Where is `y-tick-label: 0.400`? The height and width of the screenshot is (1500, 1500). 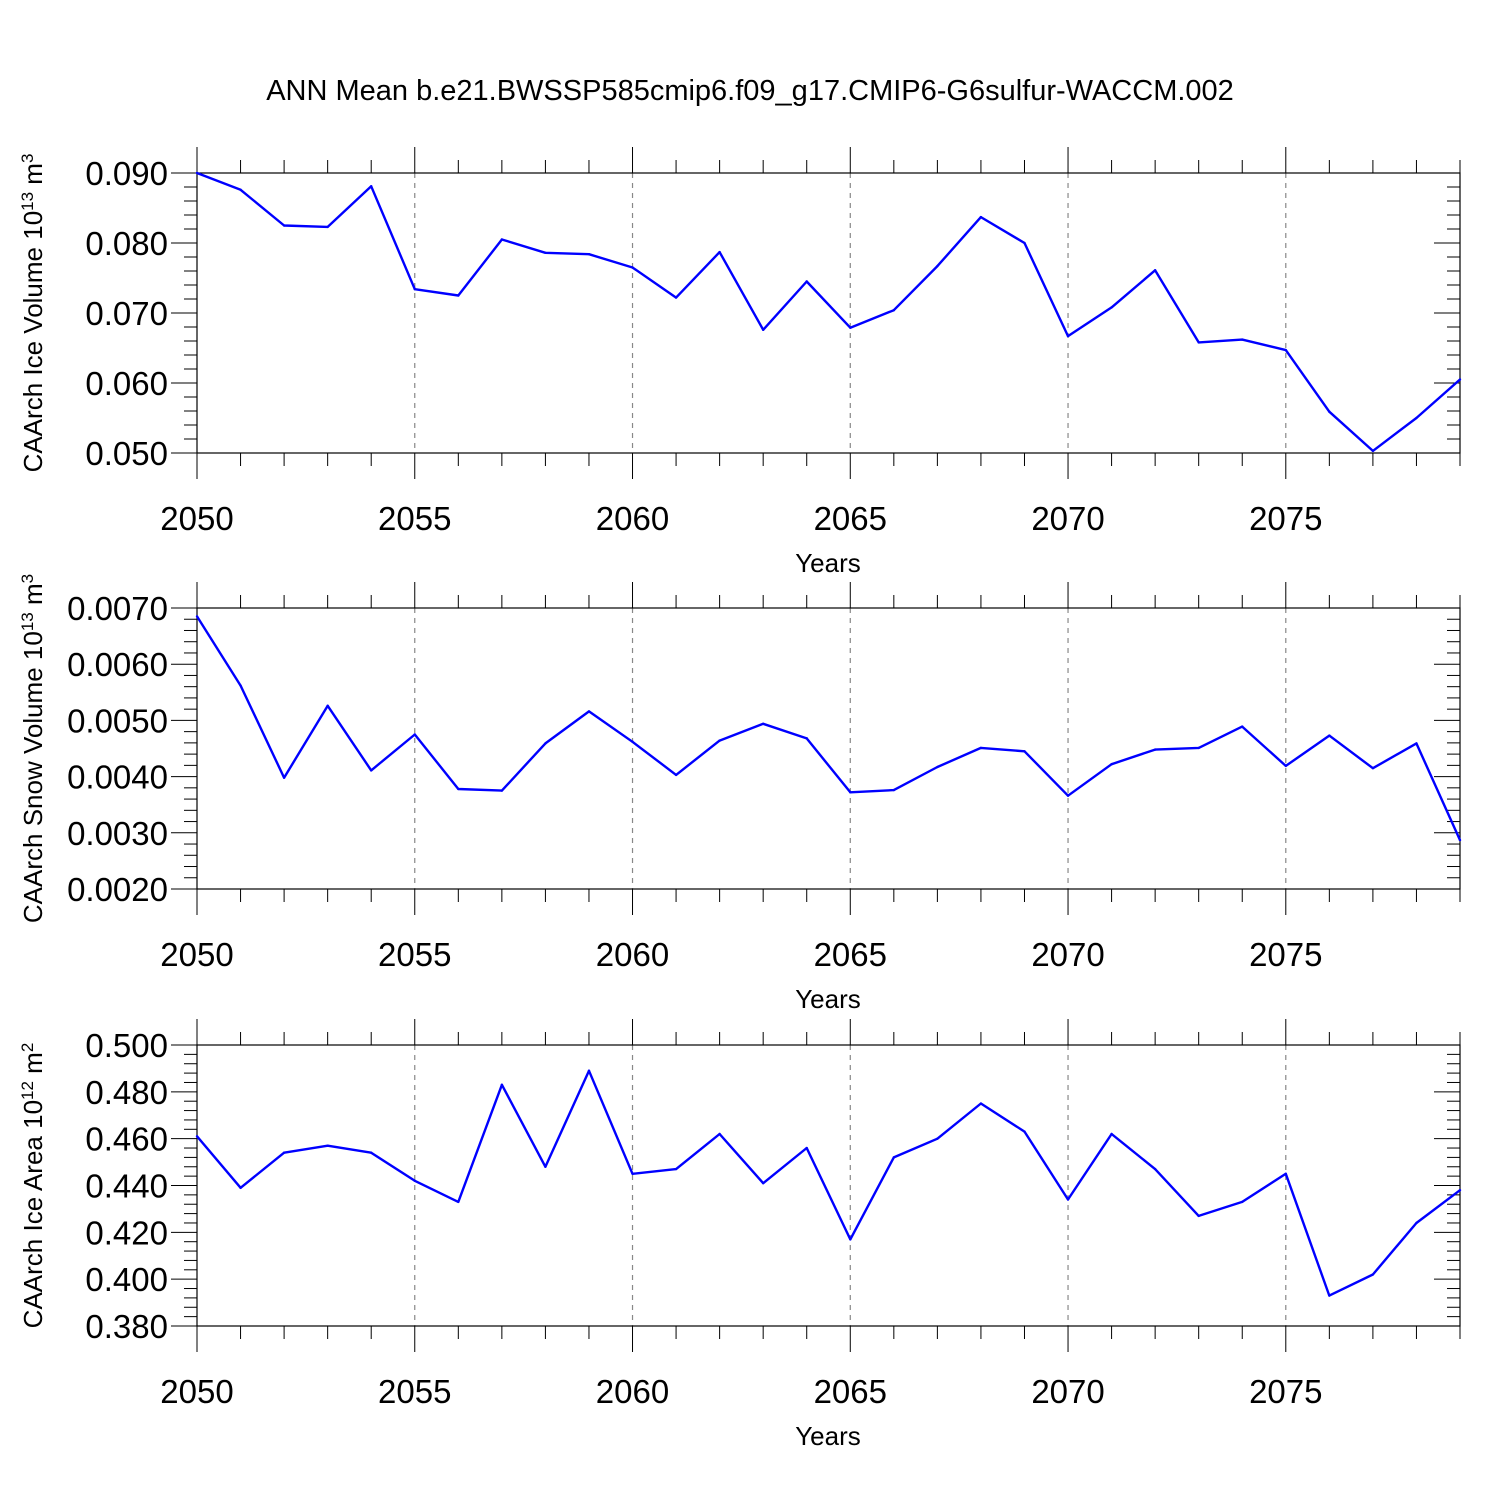
y-tick-label: 0.400 is located at coordinates (126, 1279).